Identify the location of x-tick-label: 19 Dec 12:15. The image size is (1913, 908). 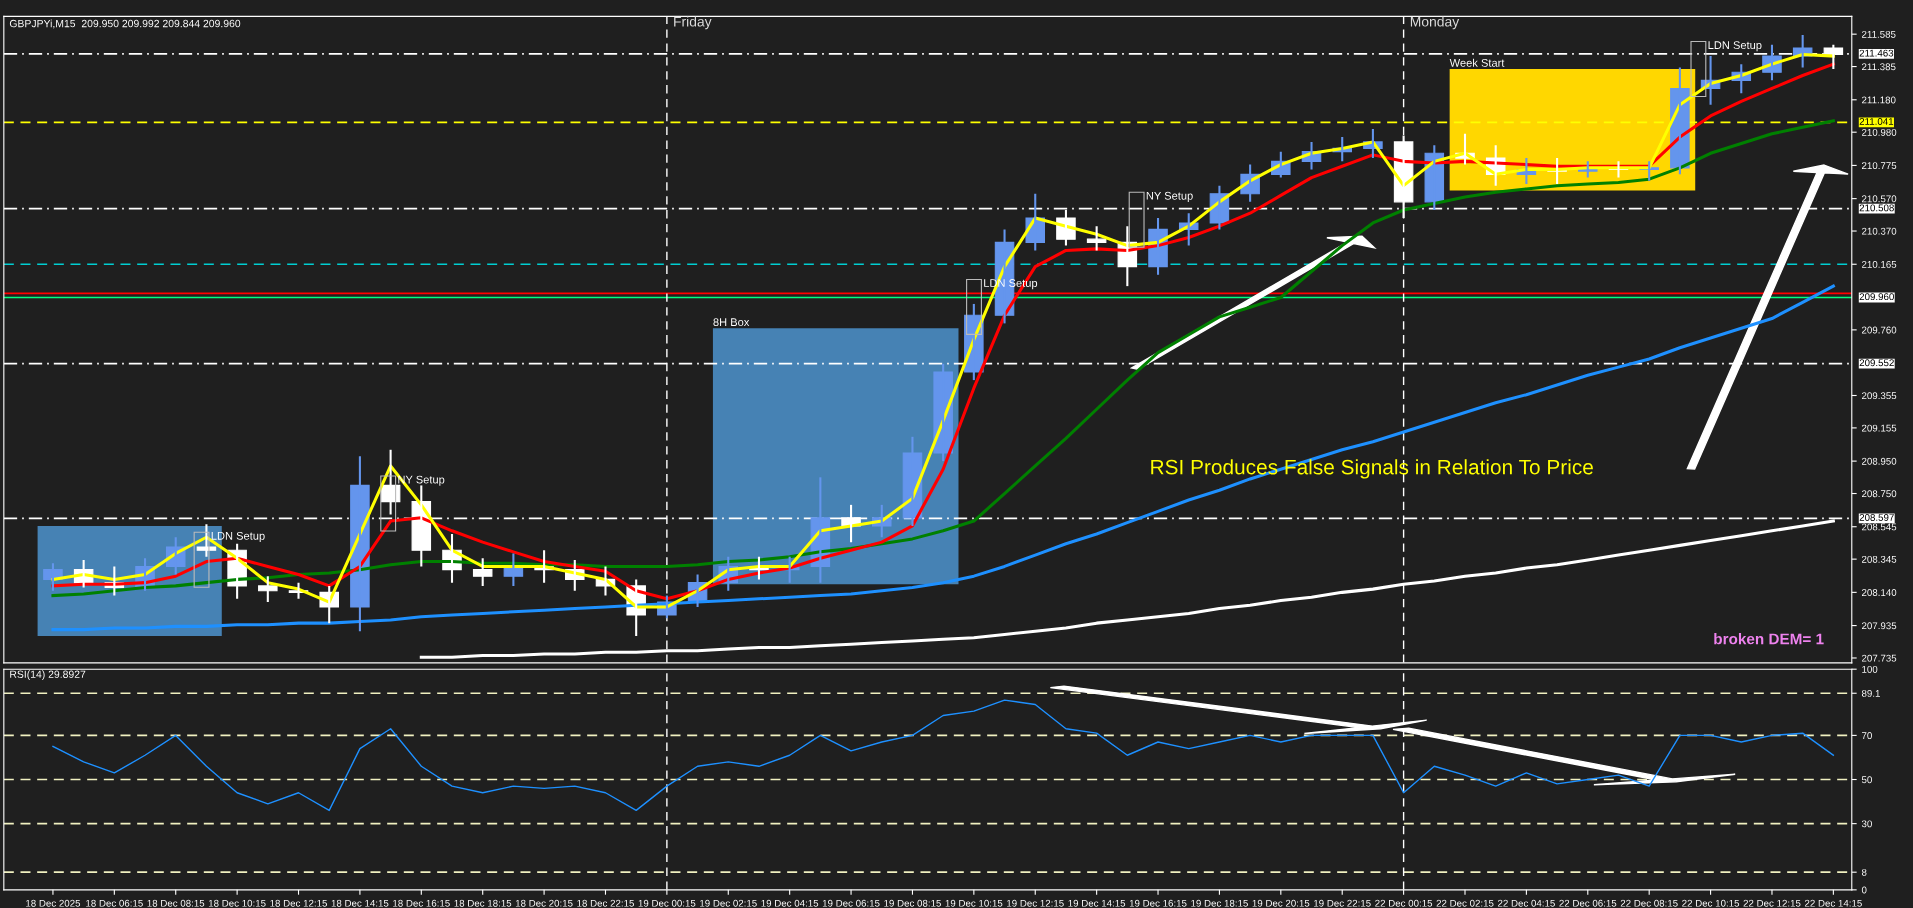
(1035, 903).